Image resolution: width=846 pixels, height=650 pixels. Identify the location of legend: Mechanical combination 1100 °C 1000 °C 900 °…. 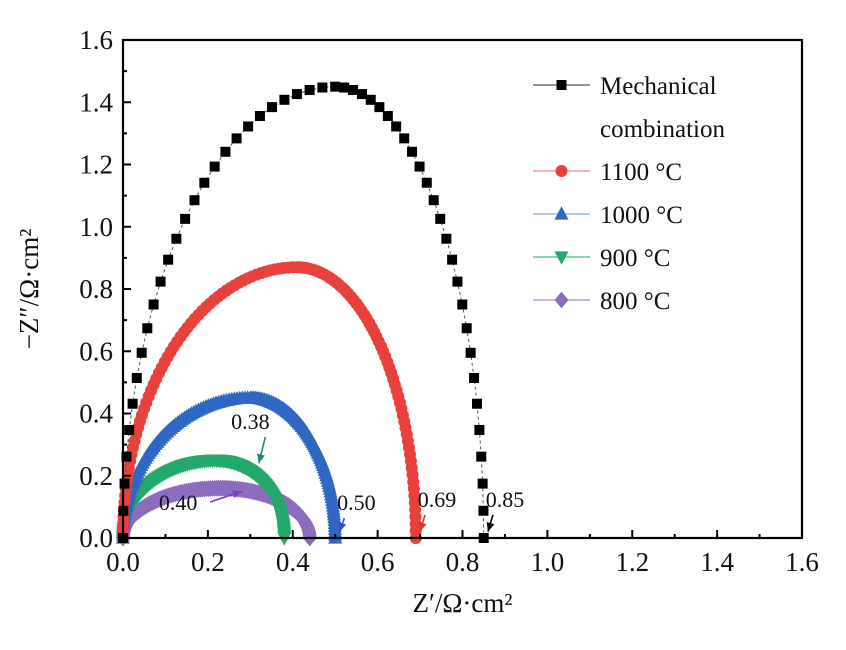
(629, 194).